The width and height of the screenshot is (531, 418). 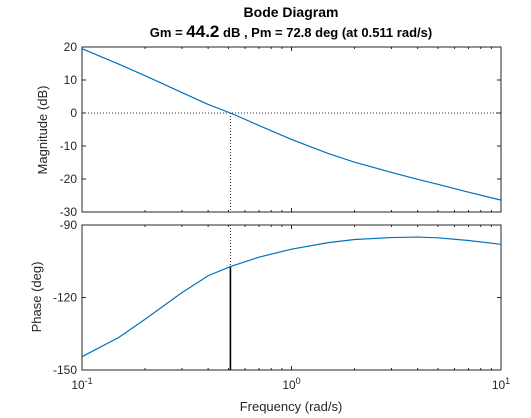 What do you see at coordinates (65, 370) in the screenshot?
I see `phase-y-tick-label: -150` at bounding box center [65, 370].